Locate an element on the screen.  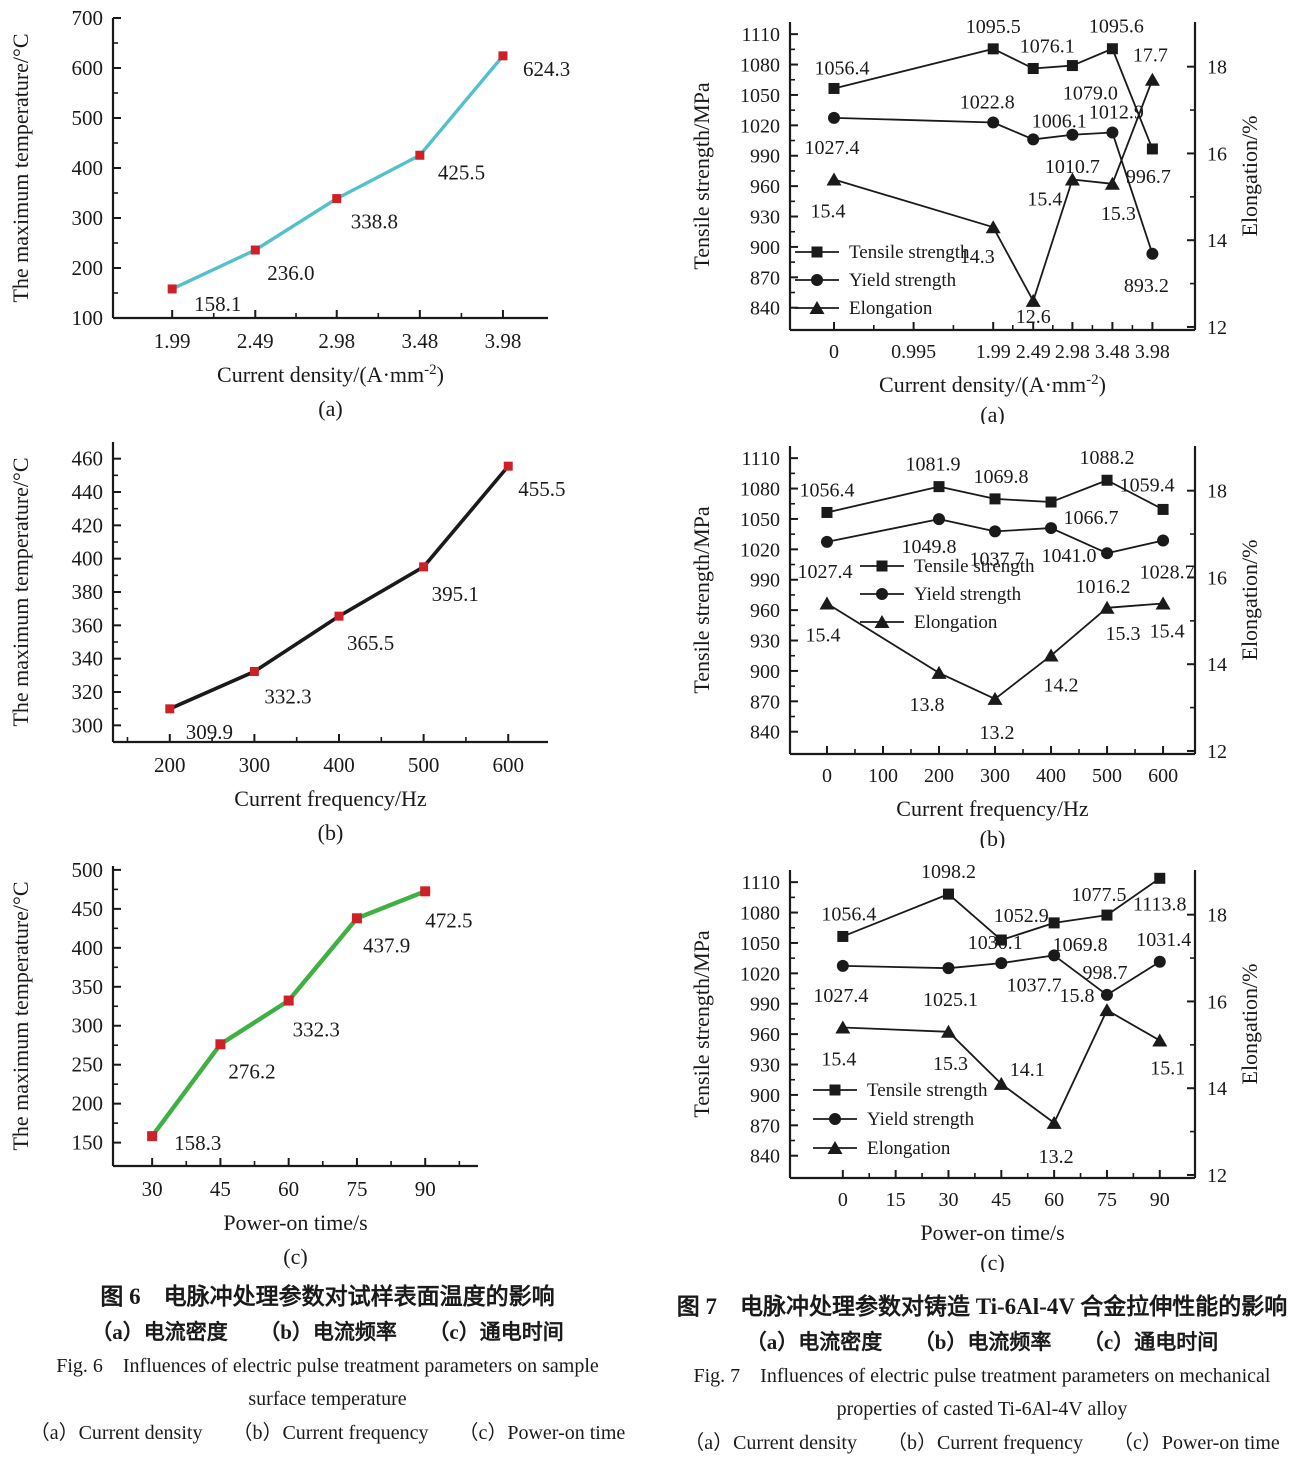
series-yield-strength: 1027.4 1025.1 1030.1 1037.7 998.7 1031.4 is located at coordinates (1002, 970).